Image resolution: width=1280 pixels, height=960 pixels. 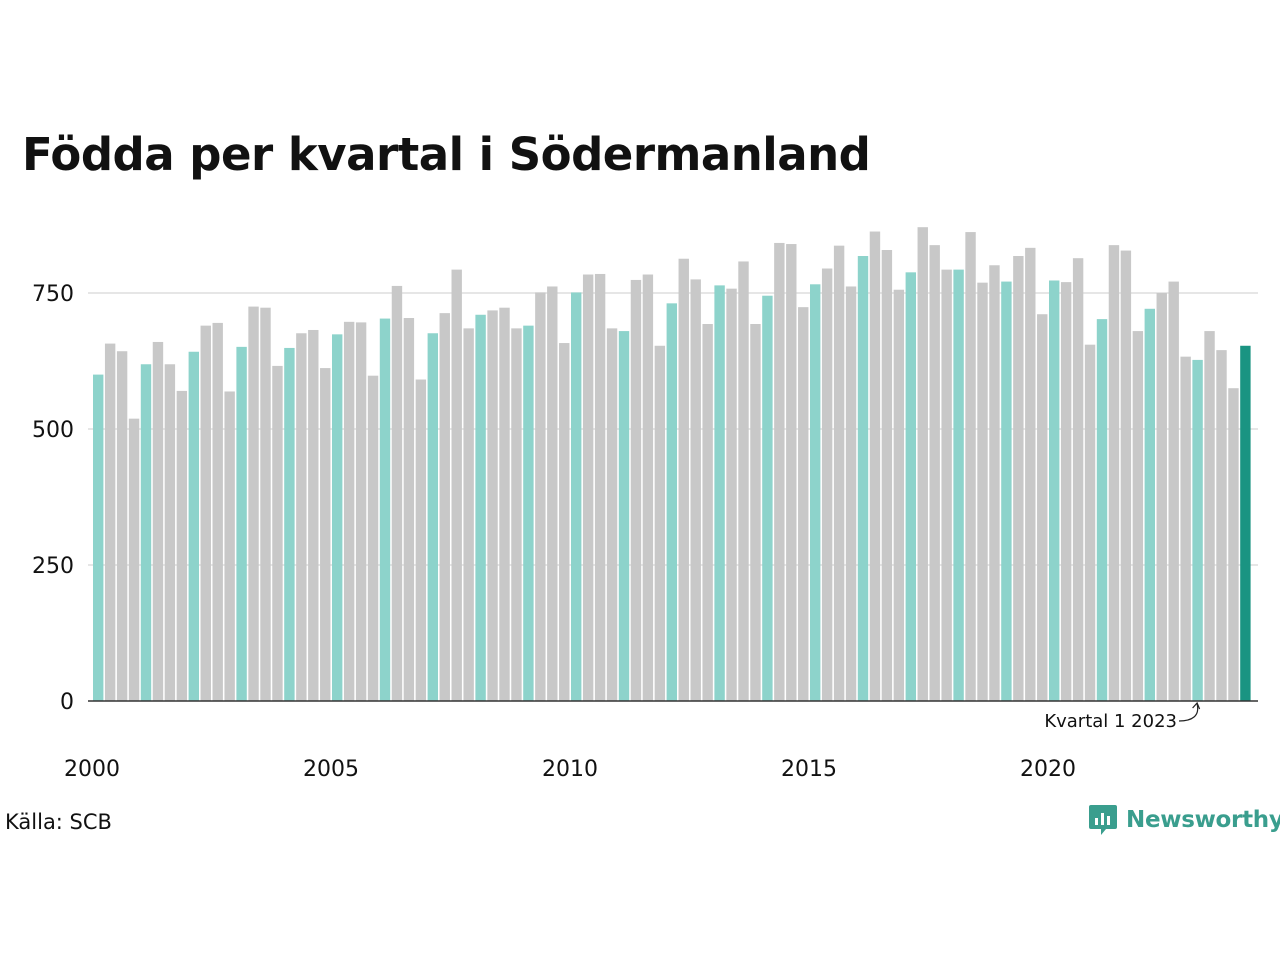 What do you see at coordinates (1103, 820) in the screenshot?
I see `newsworthy-logo-icon` at bounding box center [1103, 820].